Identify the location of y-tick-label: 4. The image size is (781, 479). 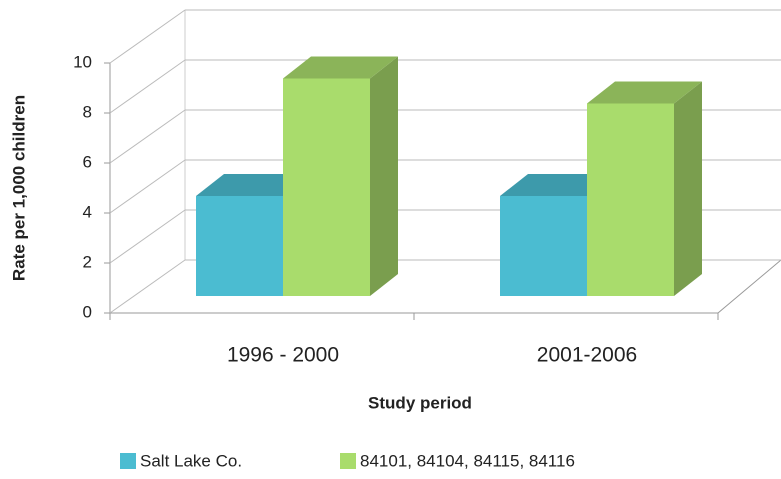
(87, 211).